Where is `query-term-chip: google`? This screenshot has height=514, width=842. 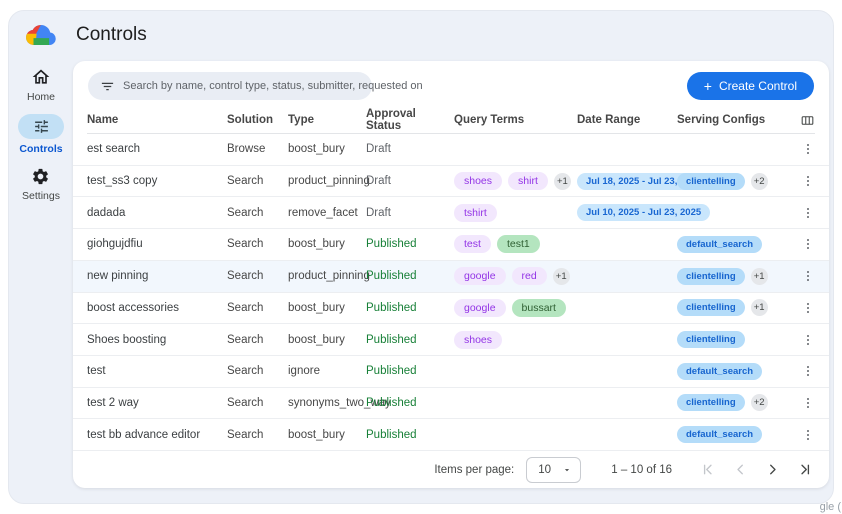
query-term-chip: google is located at coordinates (480, 307).